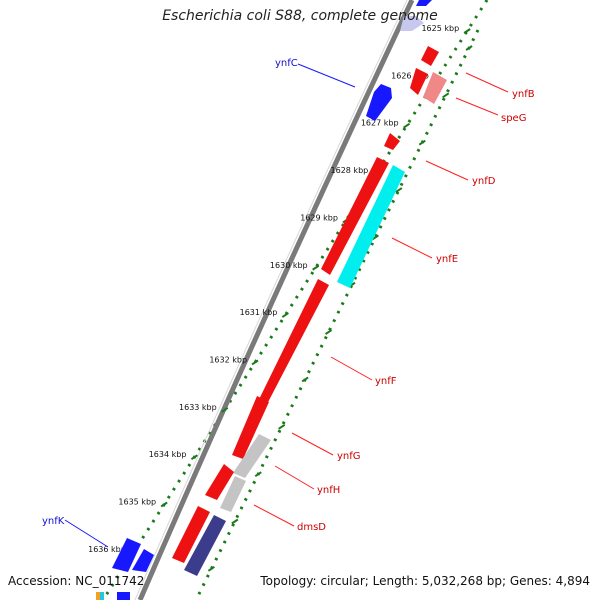  What do you see at coordinates (289, 265) in the screenshot?
I see `tick-label-1630: 1630 kbp` at bounding box center [289, 265].